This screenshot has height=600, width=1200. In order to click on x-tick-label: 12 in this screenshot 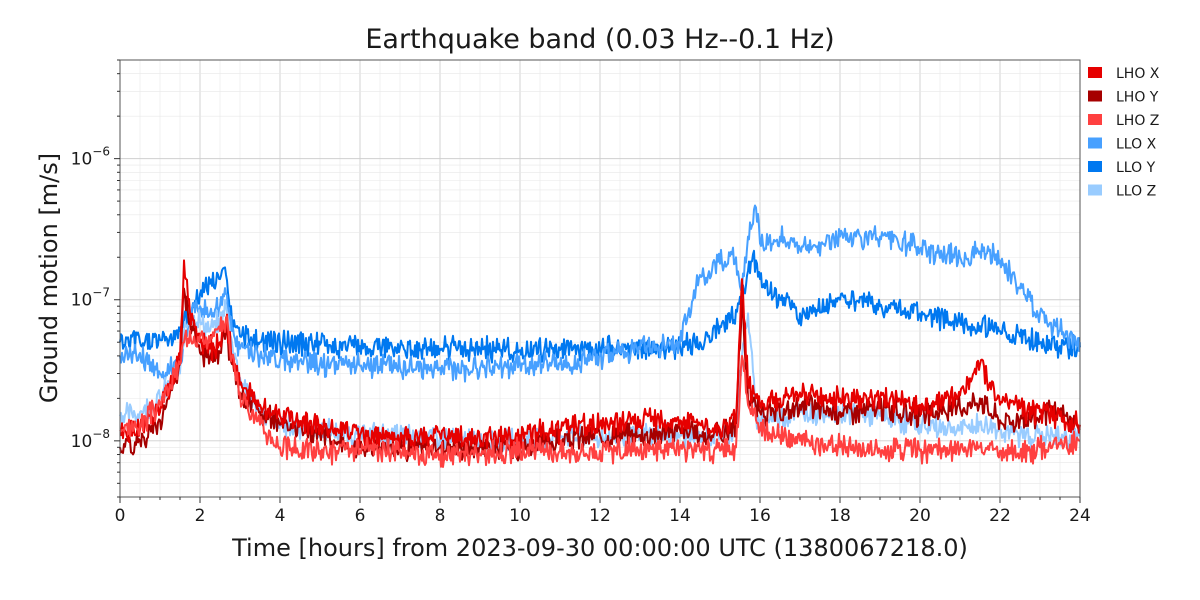, I will do `click(600, 516)`.